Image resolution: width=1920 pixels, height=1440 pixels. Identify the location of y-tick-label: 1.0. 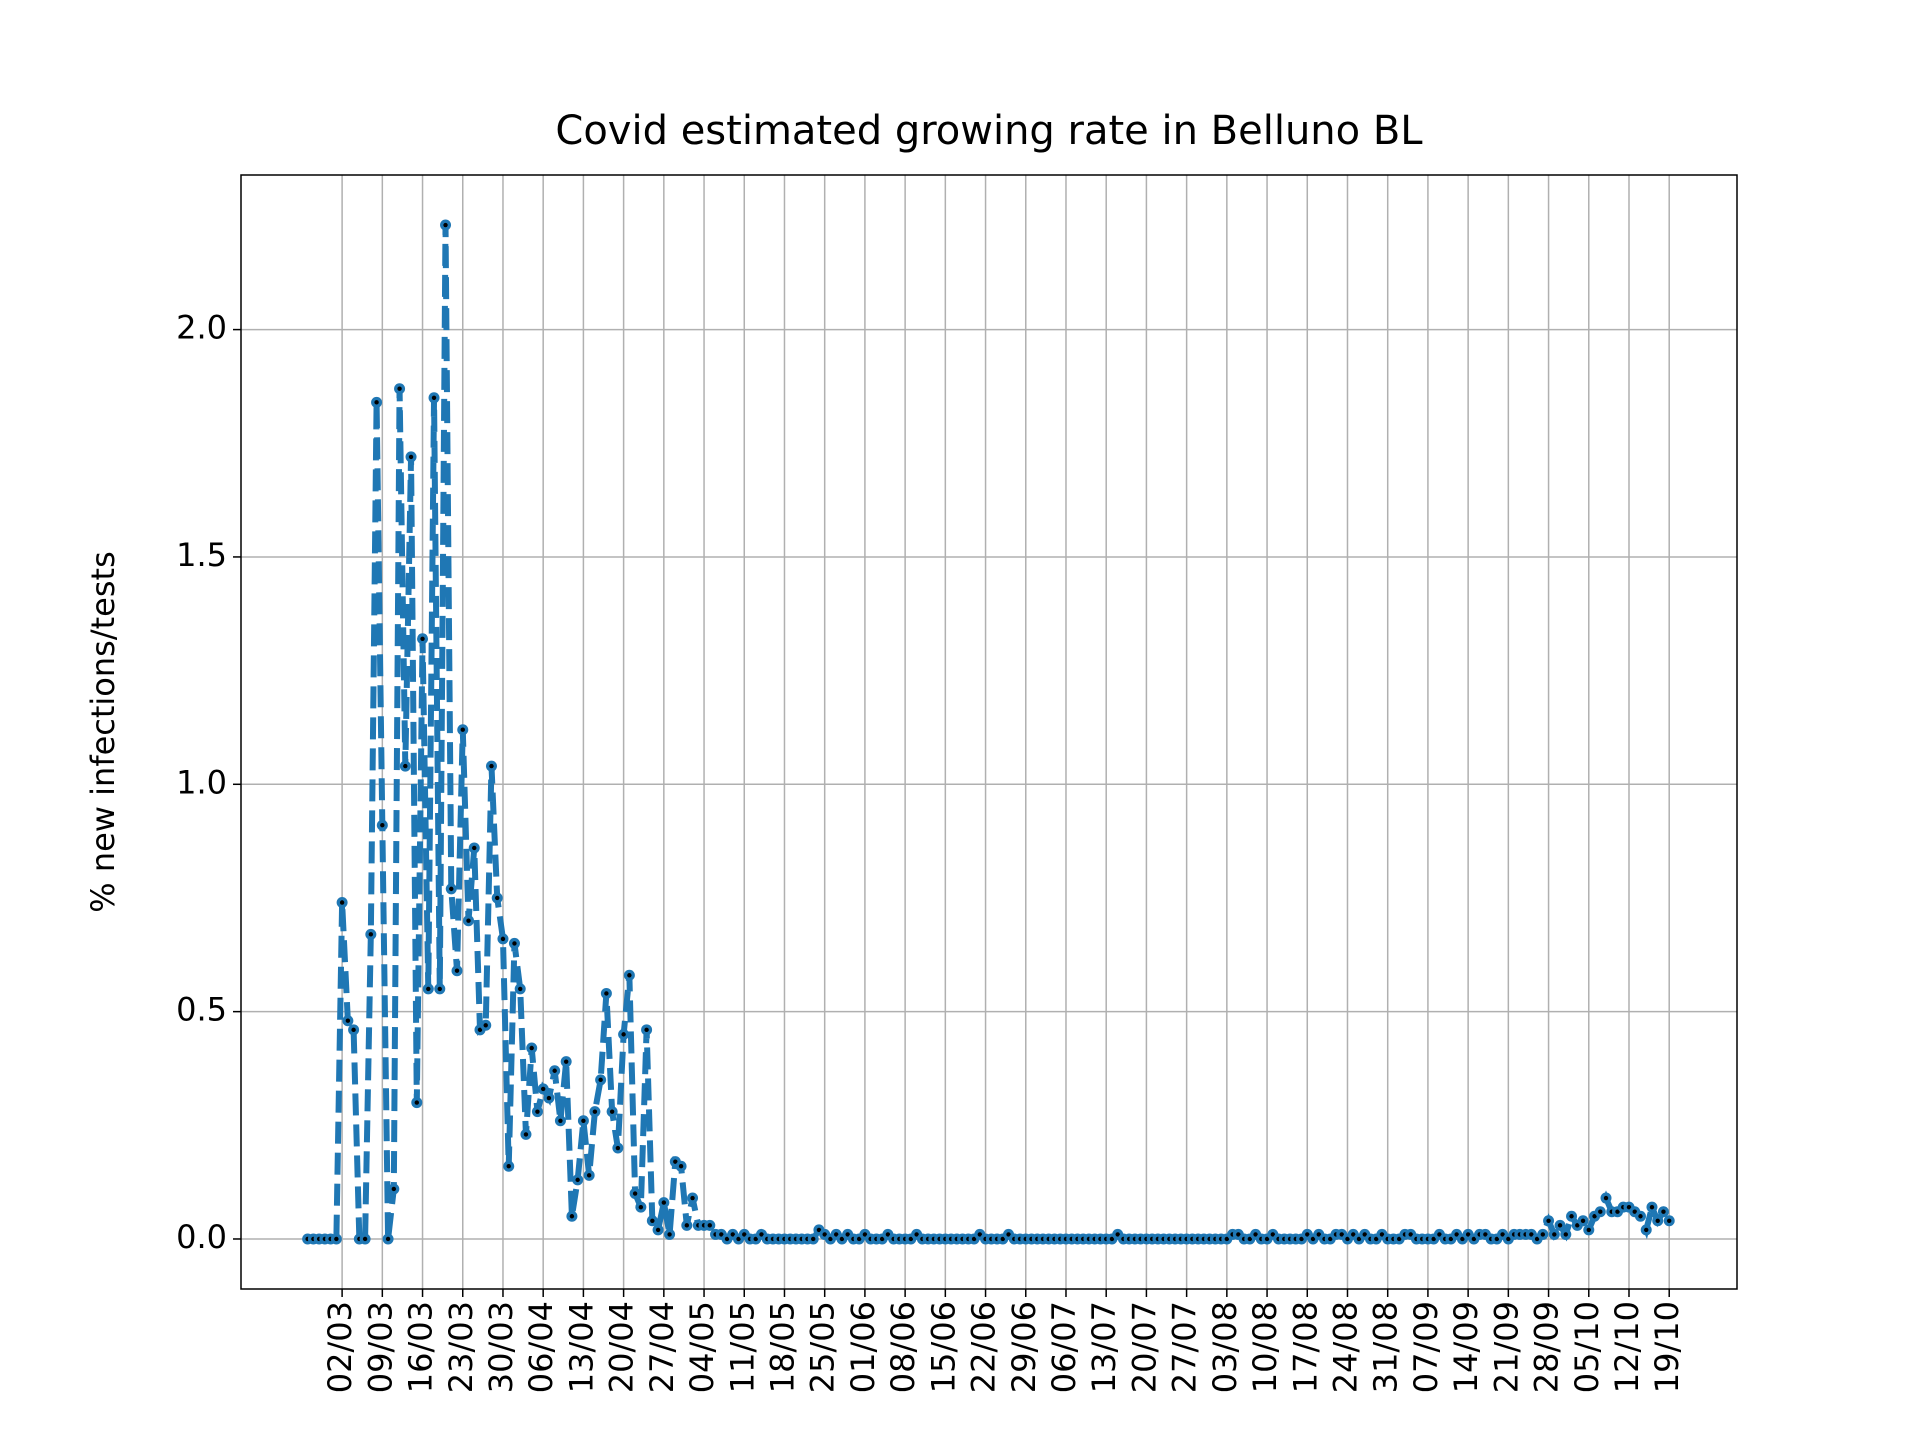
(201, 782).